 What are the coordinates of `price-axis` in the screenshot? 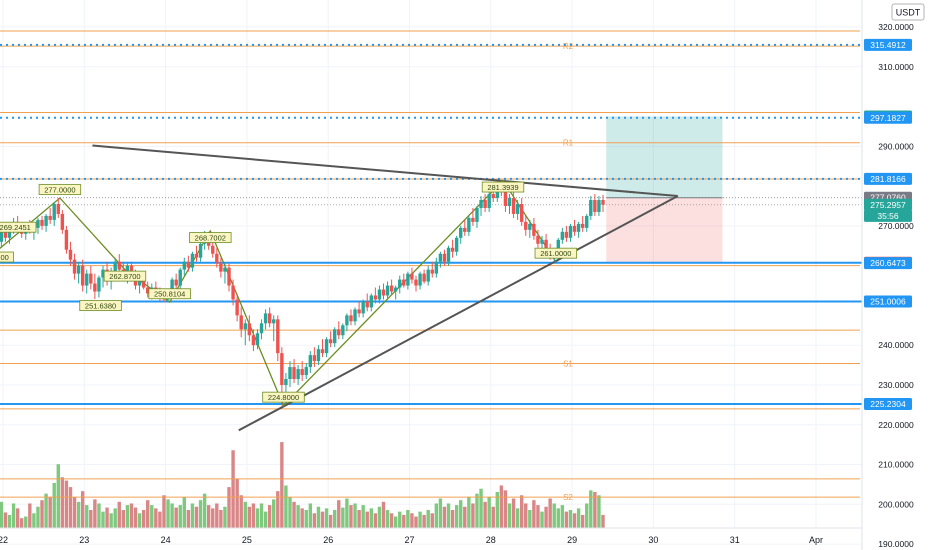 It's located at (896, 275).